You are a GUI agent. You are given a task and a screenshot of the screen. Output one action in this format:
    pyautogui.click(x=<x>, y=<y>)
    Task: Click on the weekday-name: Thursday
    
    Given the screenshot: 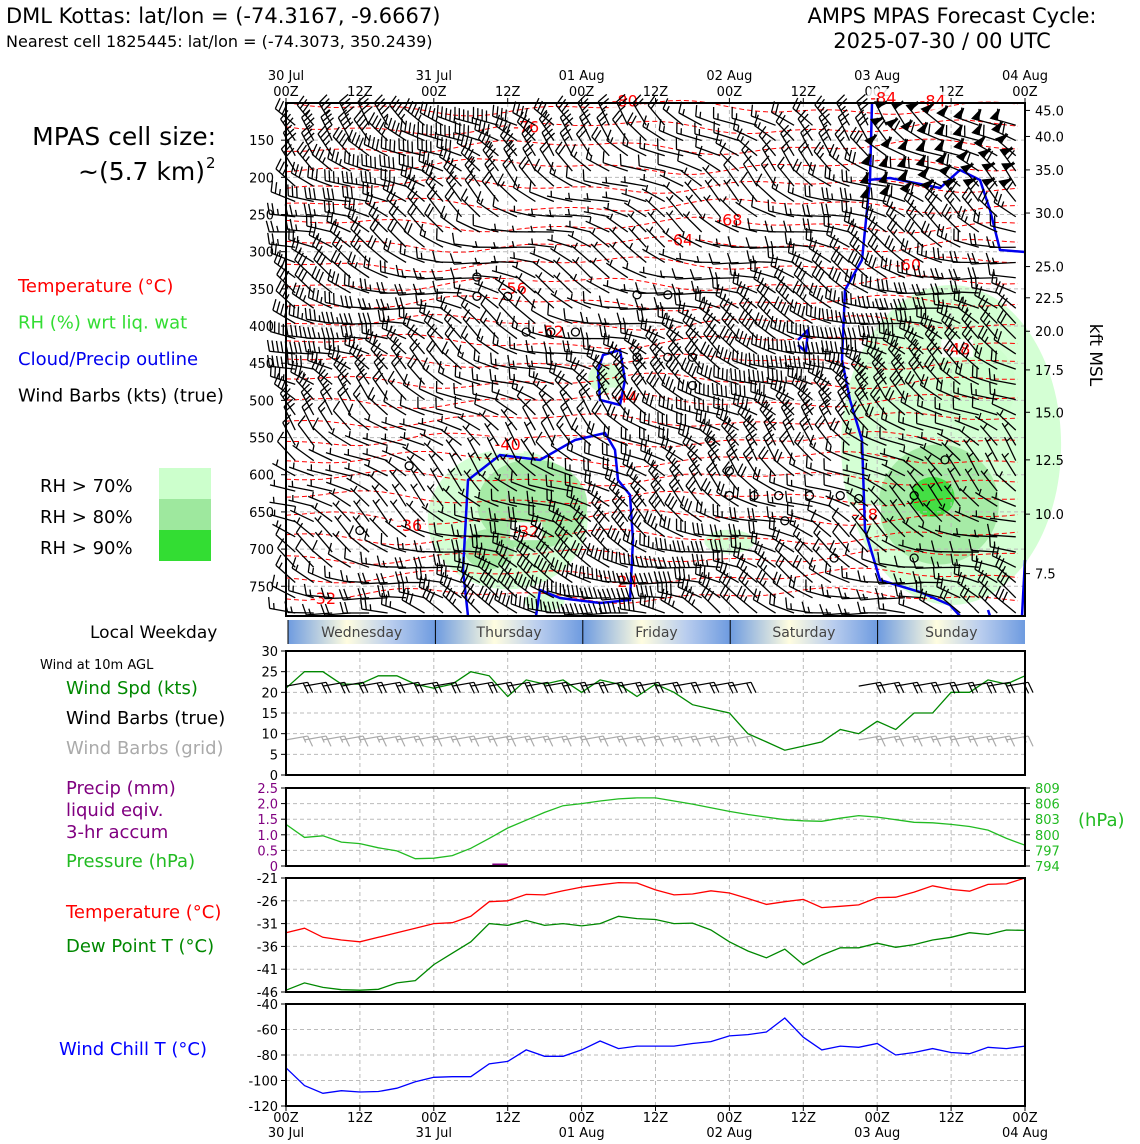 What is the action you would take?
    pyautogui.click(x=509, y=633)
    